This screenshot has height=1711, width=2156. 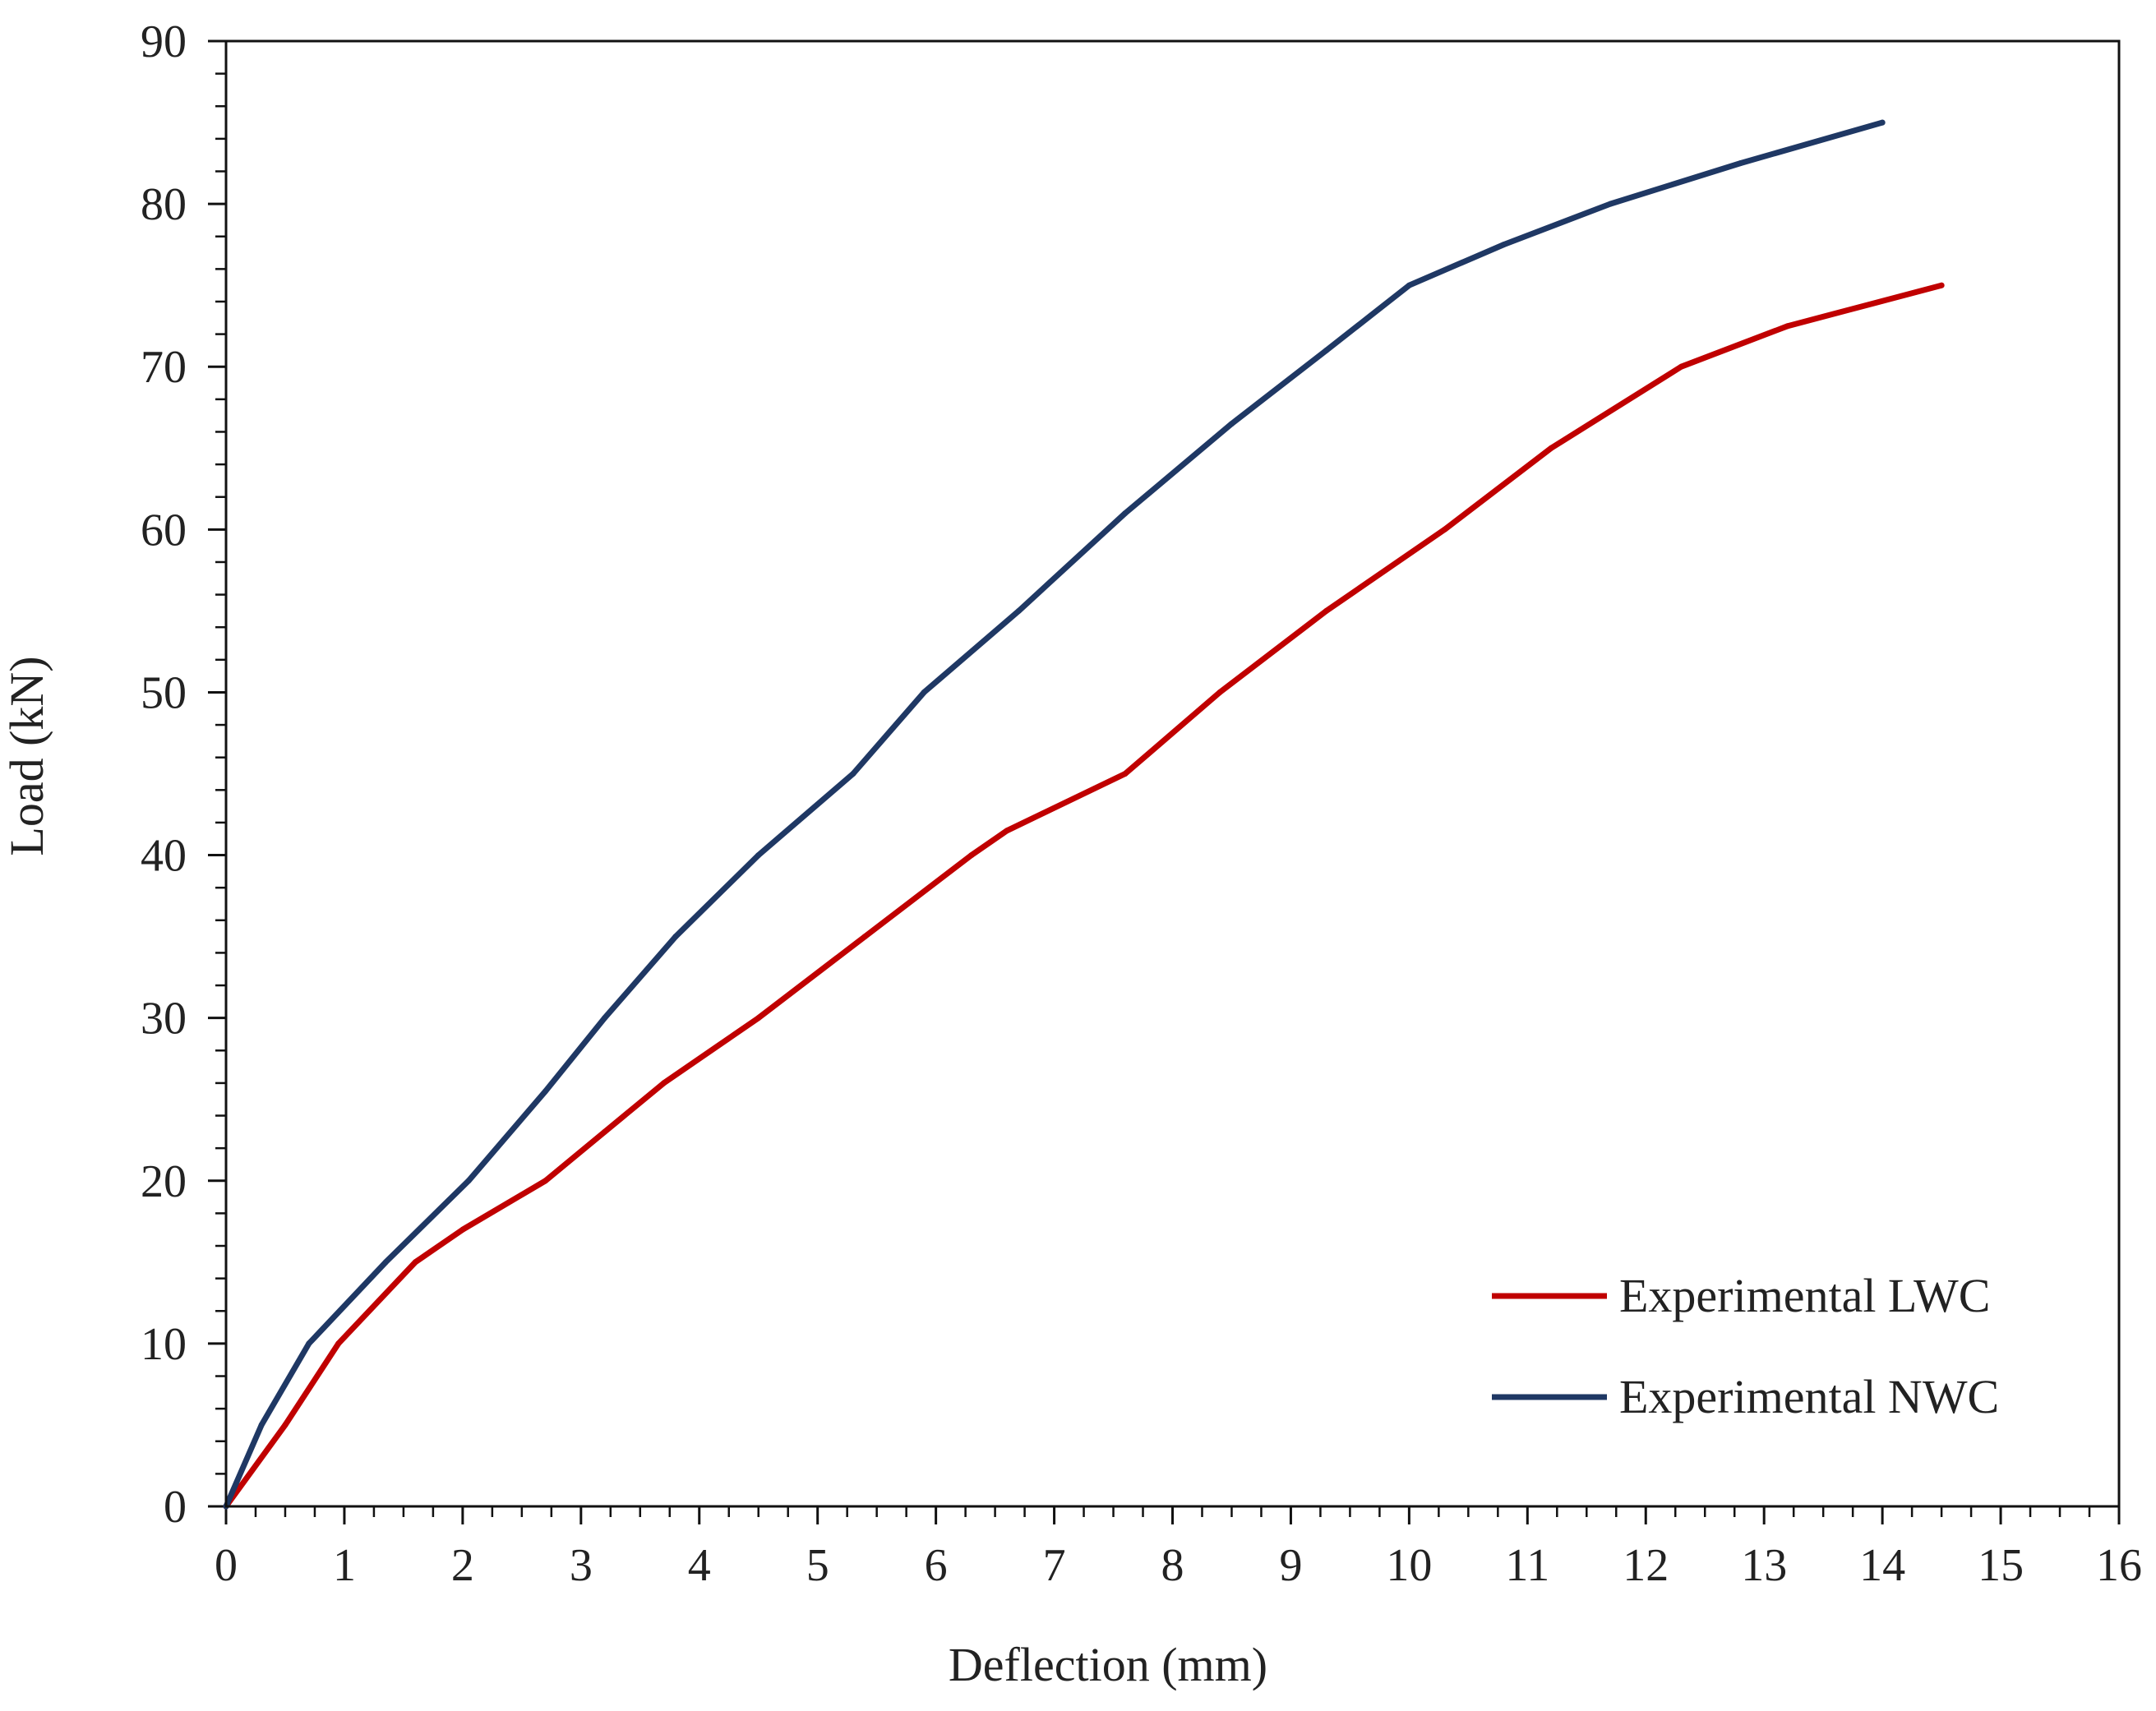 What do you see at coordinates (164, 856) in the screenshot?
I see `y-tick-label: 40` at bounding box center [164, 856].